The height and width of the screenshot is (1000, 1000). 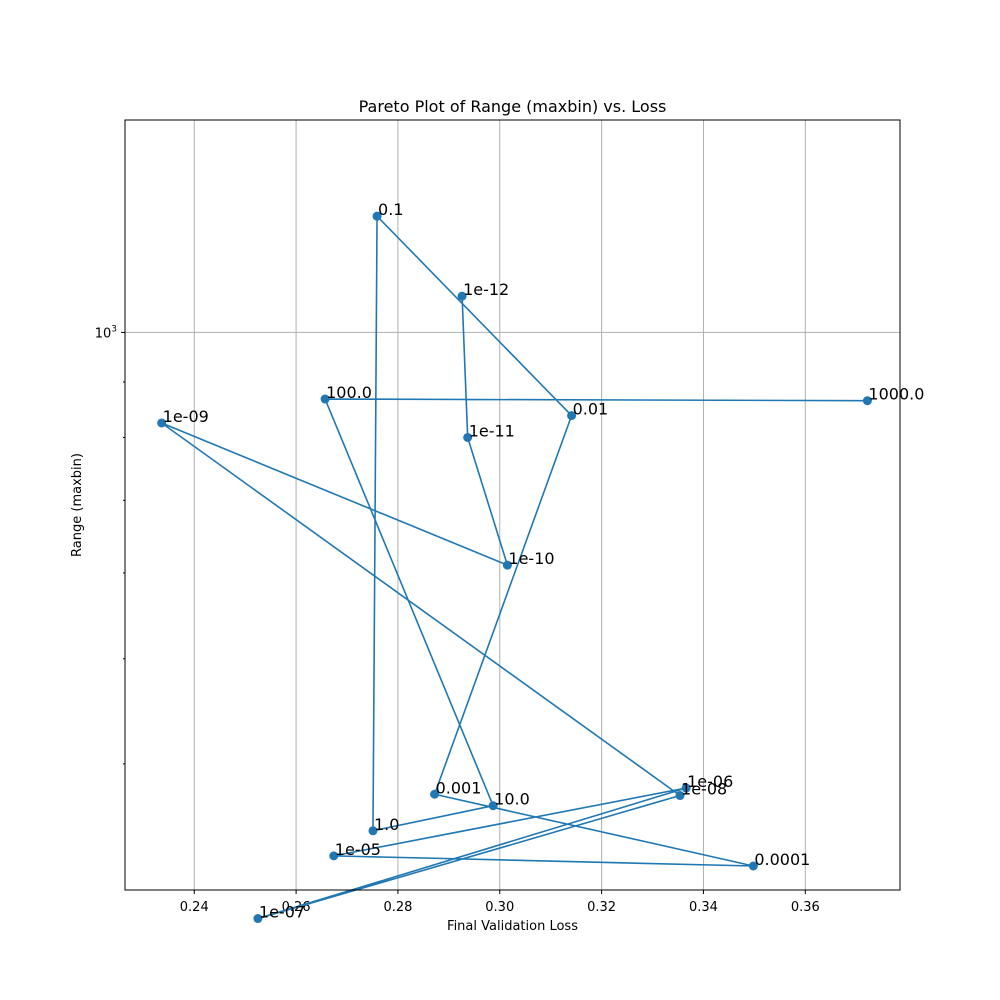 I want to click on point-label: 1e-06, so click(x=710, y=781).